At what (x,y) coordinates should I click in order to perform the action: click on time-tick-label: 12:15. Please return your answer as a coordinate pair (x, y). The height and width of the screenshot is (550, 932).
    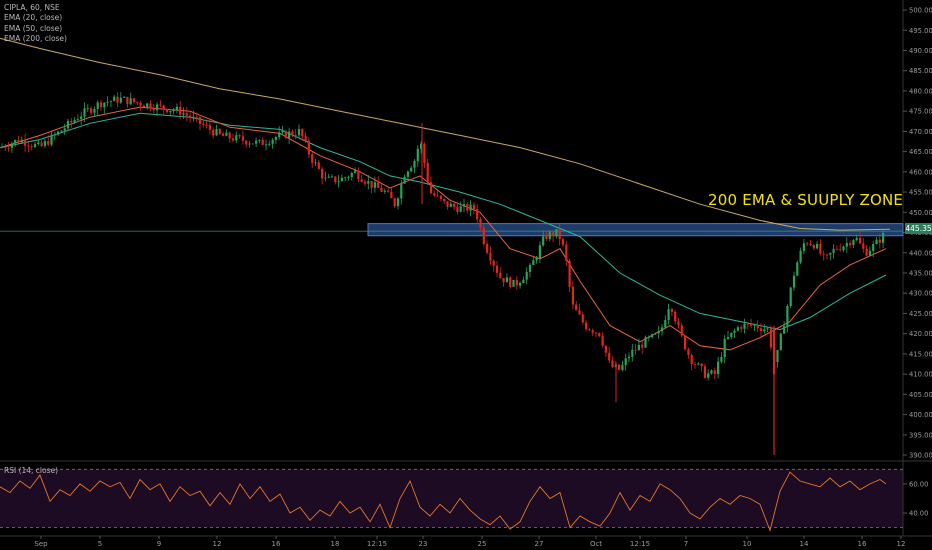
    Looking at the image, I should click on (640, 544).